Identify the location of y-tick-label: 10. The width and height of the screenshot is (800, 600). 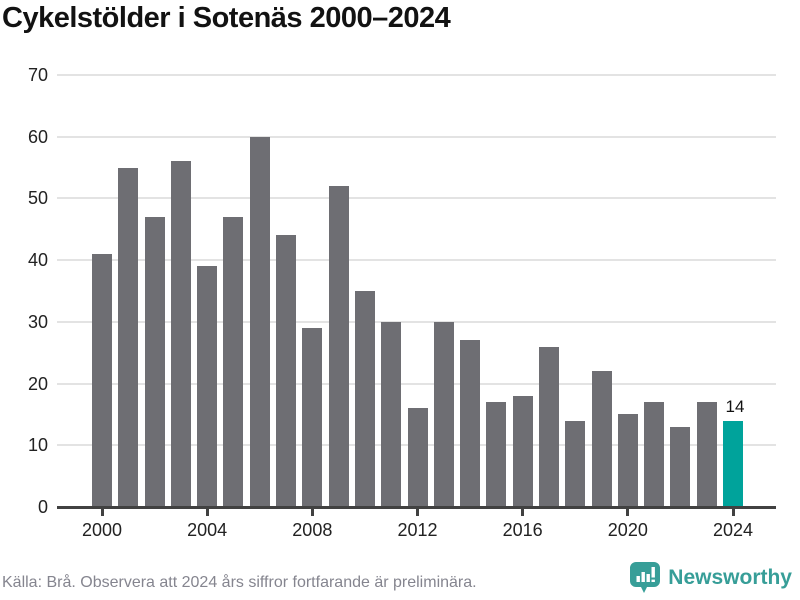
(37, 445).